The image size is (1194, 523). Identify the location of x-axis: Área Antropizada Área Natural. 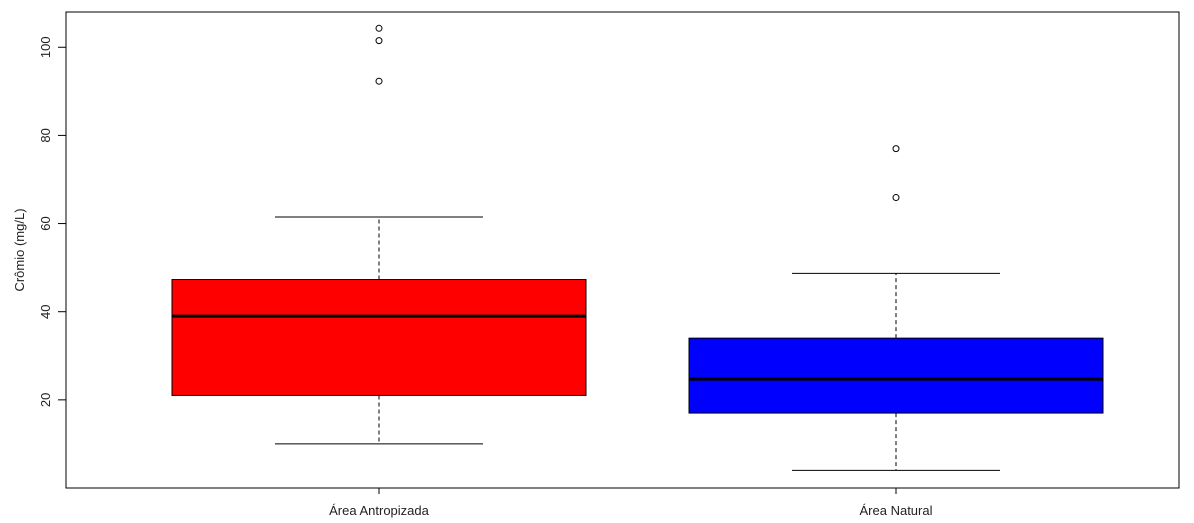
(631, 502).